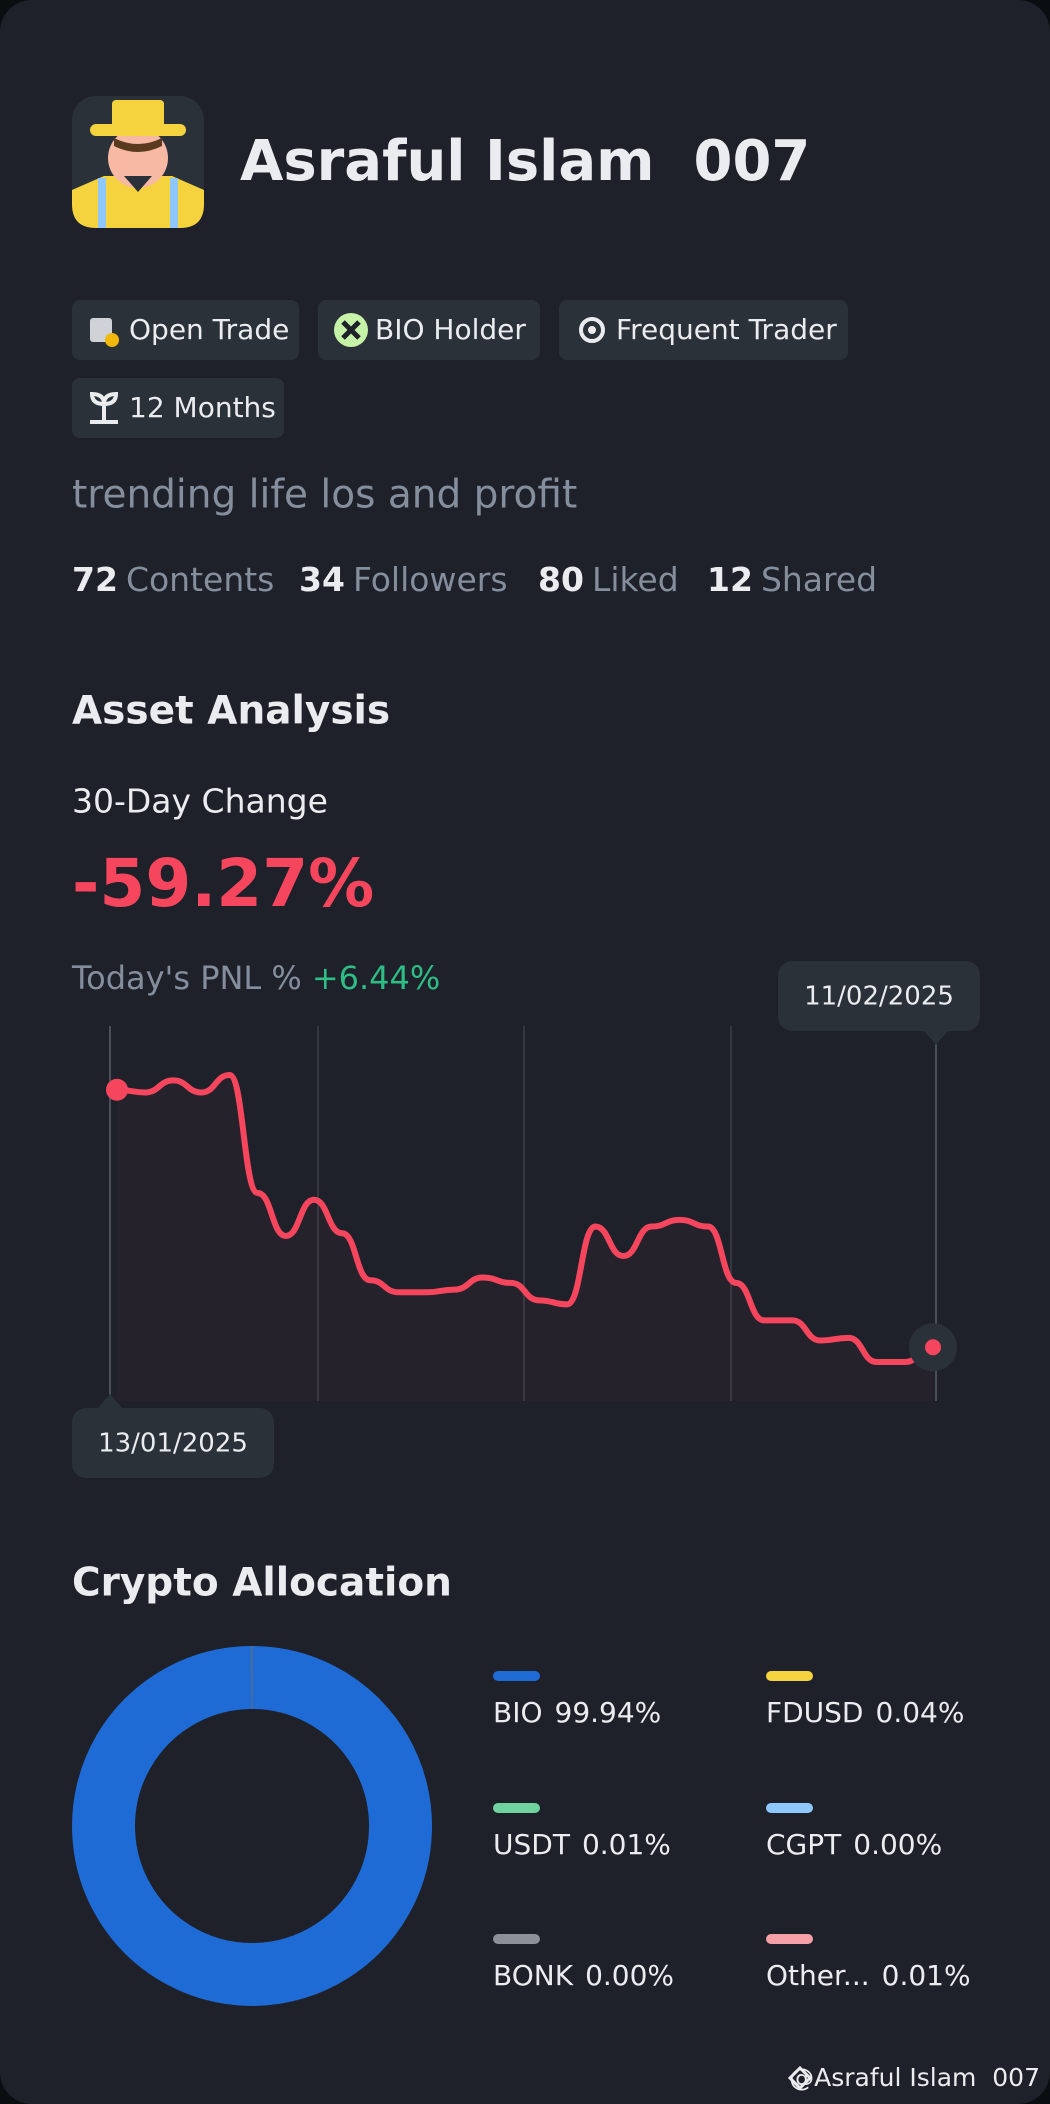 The image size is (1050, 2104). What do you see at coordinates (95, 579) in the screenshot?
I see `stat-value: 72` at bounding box center [95, 579].